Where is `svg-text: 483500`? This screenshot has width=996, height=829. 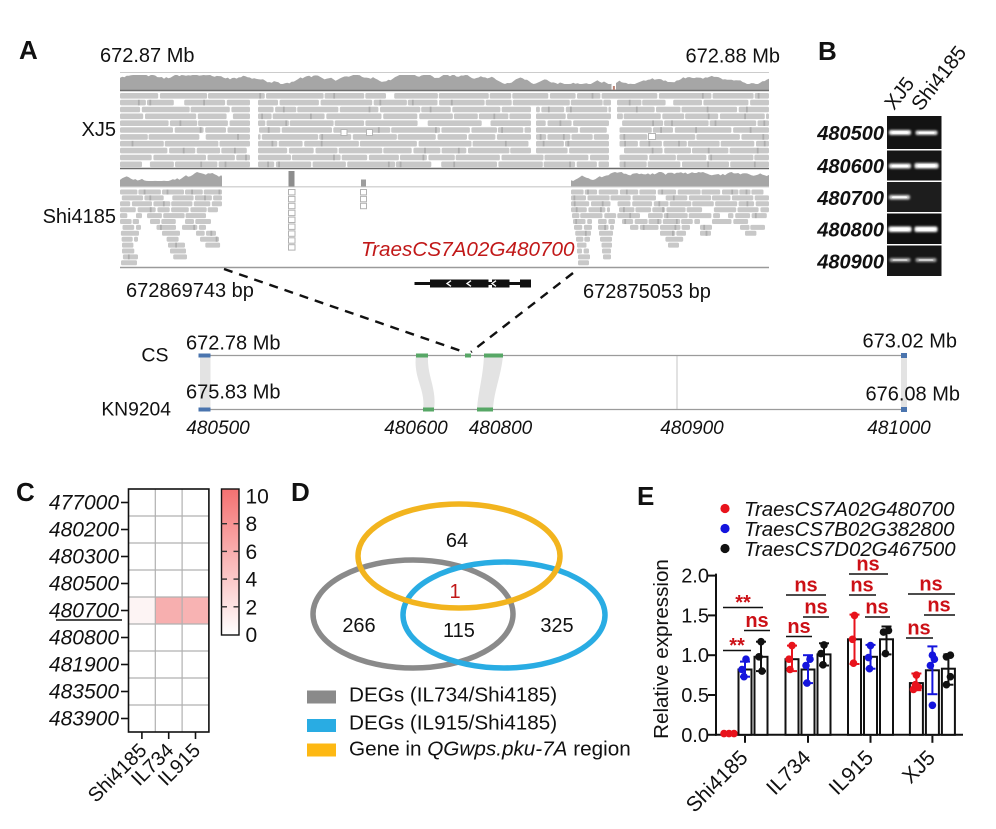 svg-text: 483500 is located at coordinates (84, 692).